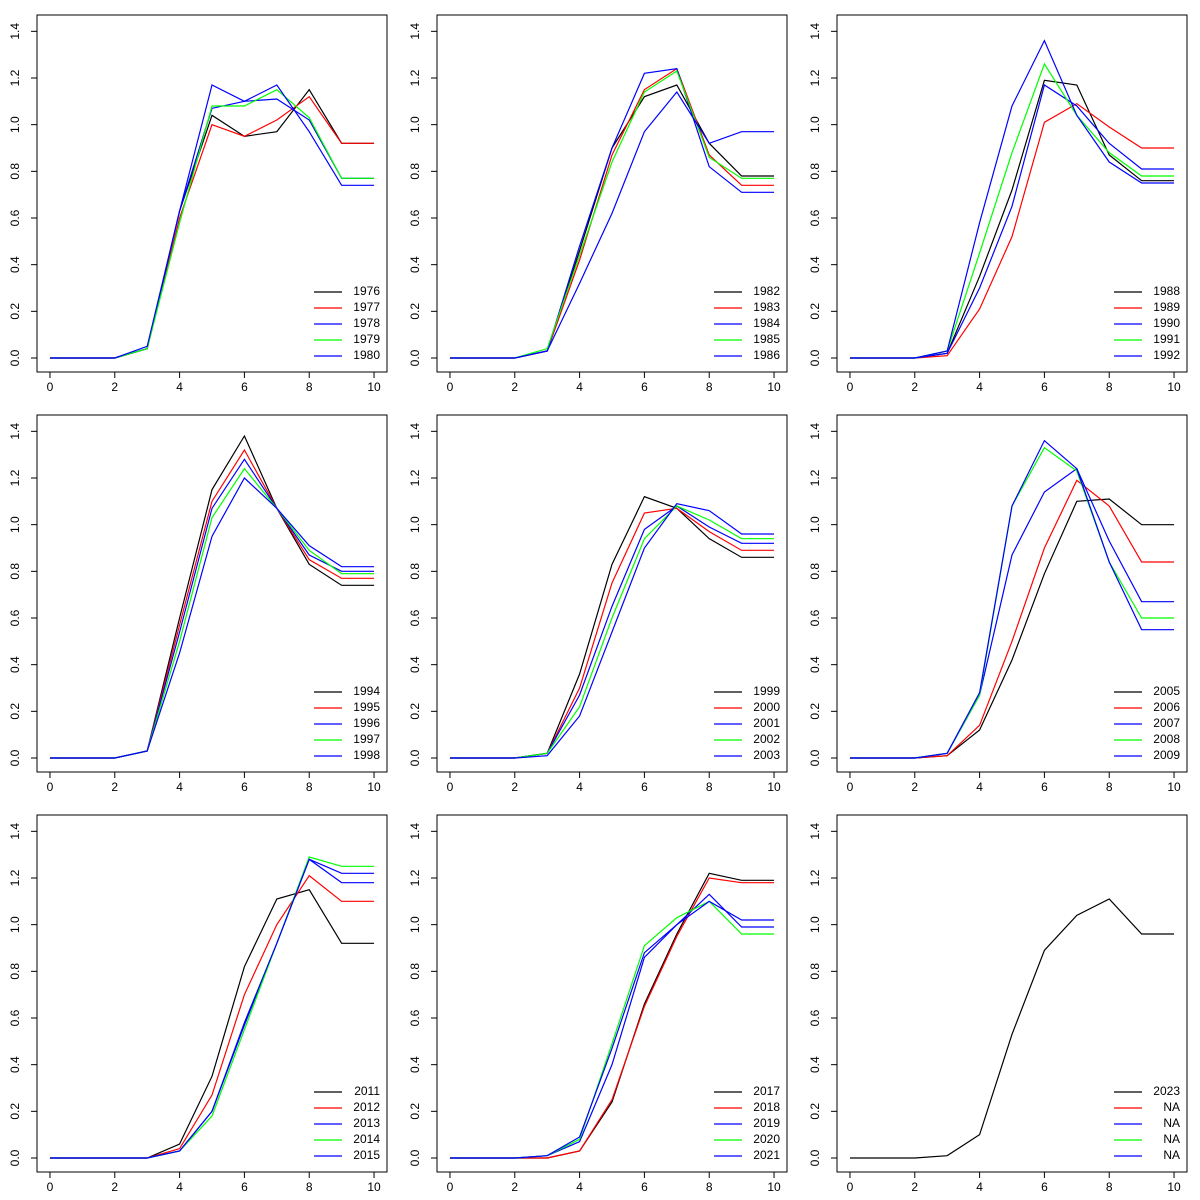  What do you see at coordinates (366, 723) in the screenshot?
I see `legend-label: 1996` at bounding box center [366, 723].